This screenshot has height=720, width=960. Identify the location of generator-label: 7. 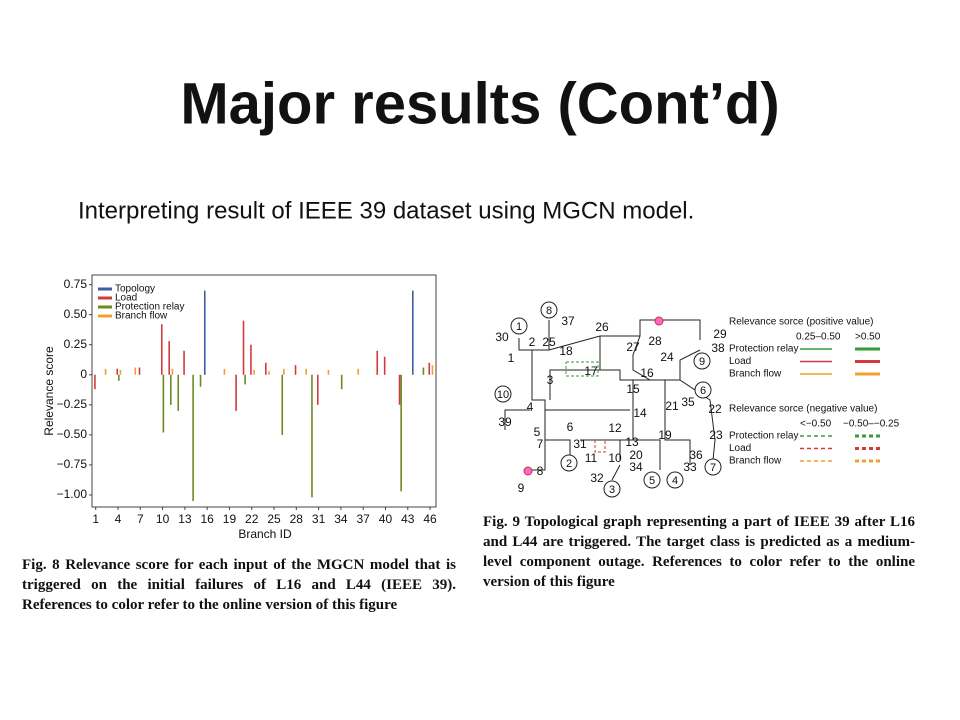
(713, 468).